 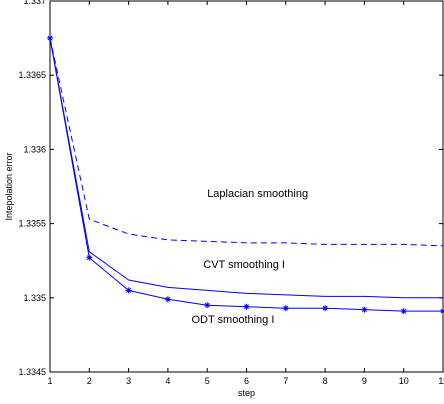 What do you see at coordinates (246, 393) in the screenshot?
I see `x-axis-title: step` at bounding box center [246, 393].